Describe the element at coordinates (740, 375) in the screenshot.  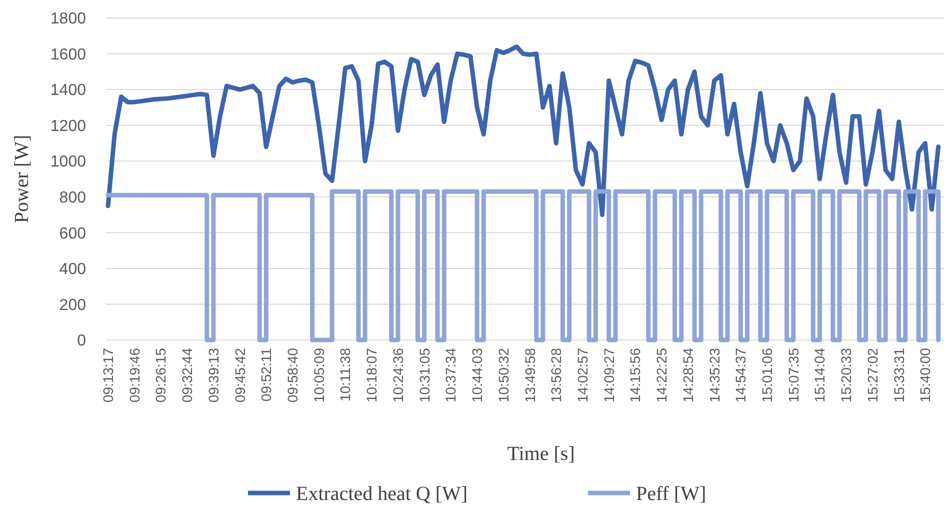
I see `x-tick-label: 14:54:37` at that location.